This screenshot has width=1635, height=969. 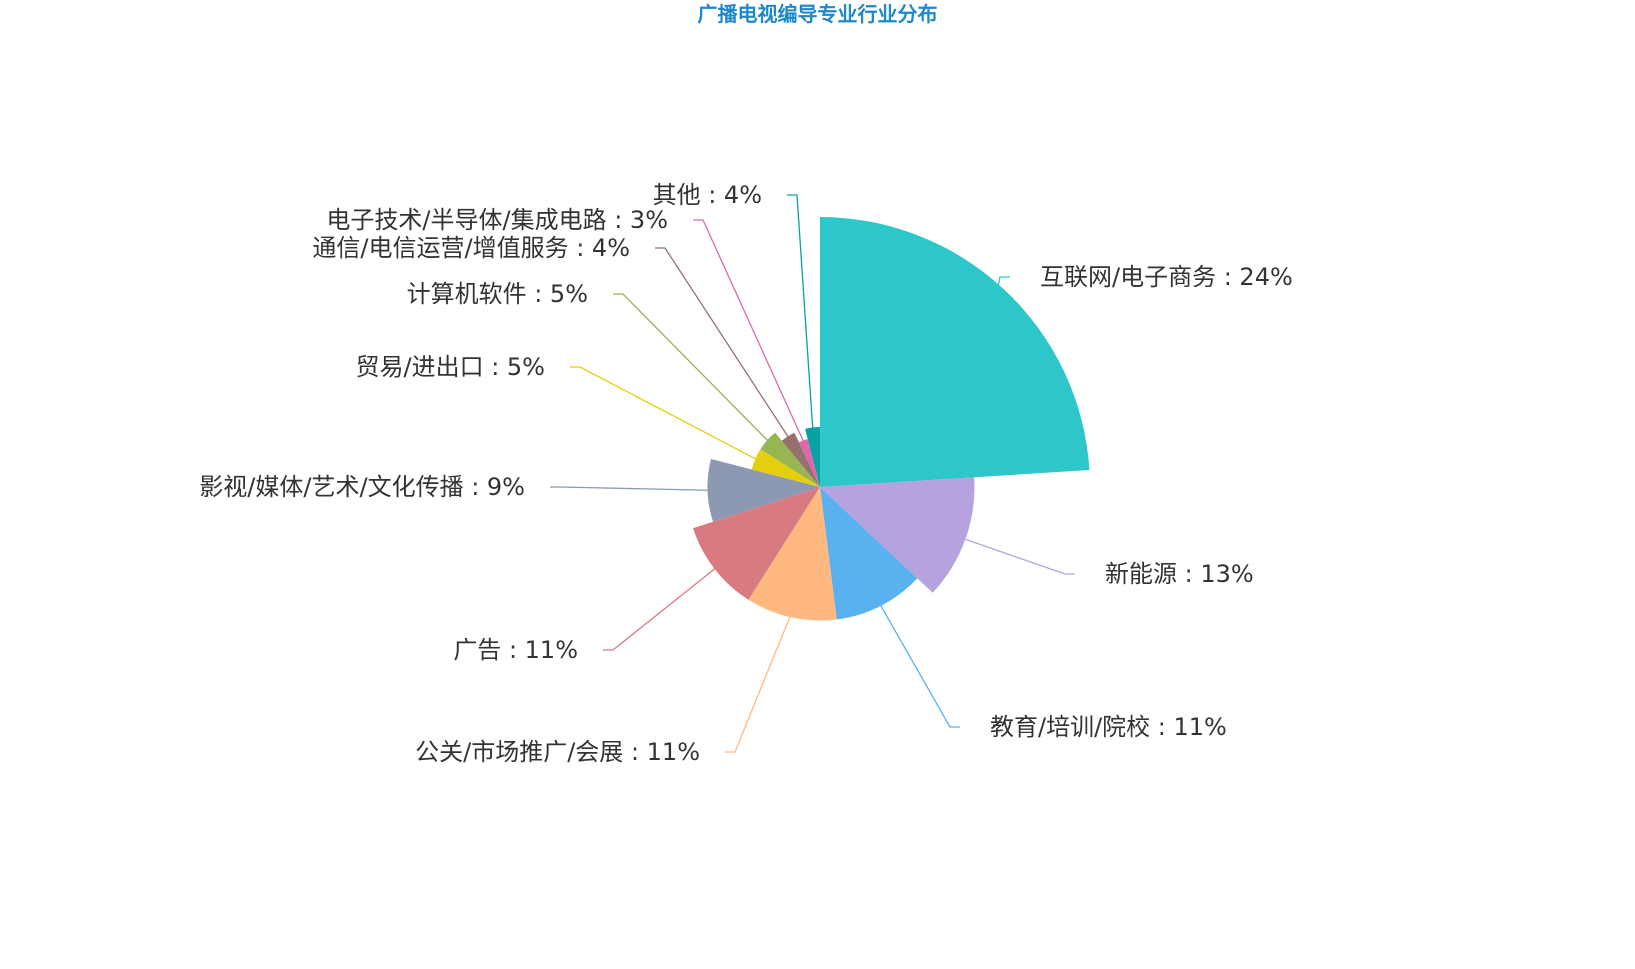 What do you see at coordinates (362, 487) in the screenshot?
I see `slice-label: 影视/媒体/艺术/文化传播 : 9%` at bounding box center [362, 487].